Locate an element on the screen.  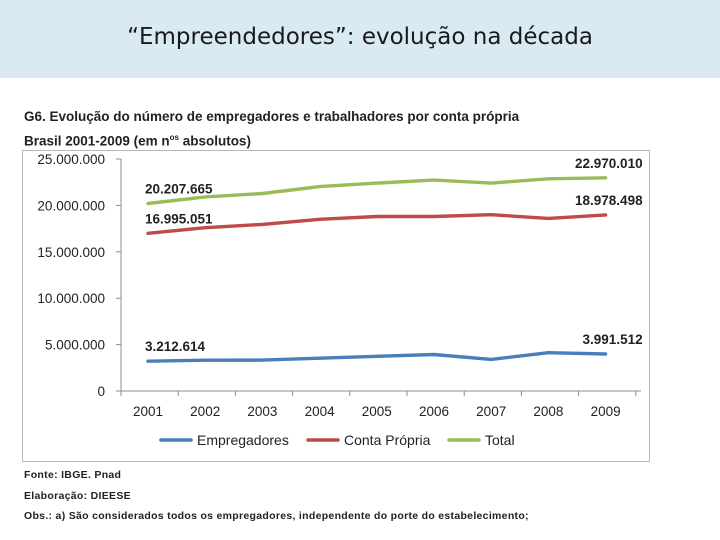
y-tick-label: 20.000.000 is located at coordinates (71, 205).